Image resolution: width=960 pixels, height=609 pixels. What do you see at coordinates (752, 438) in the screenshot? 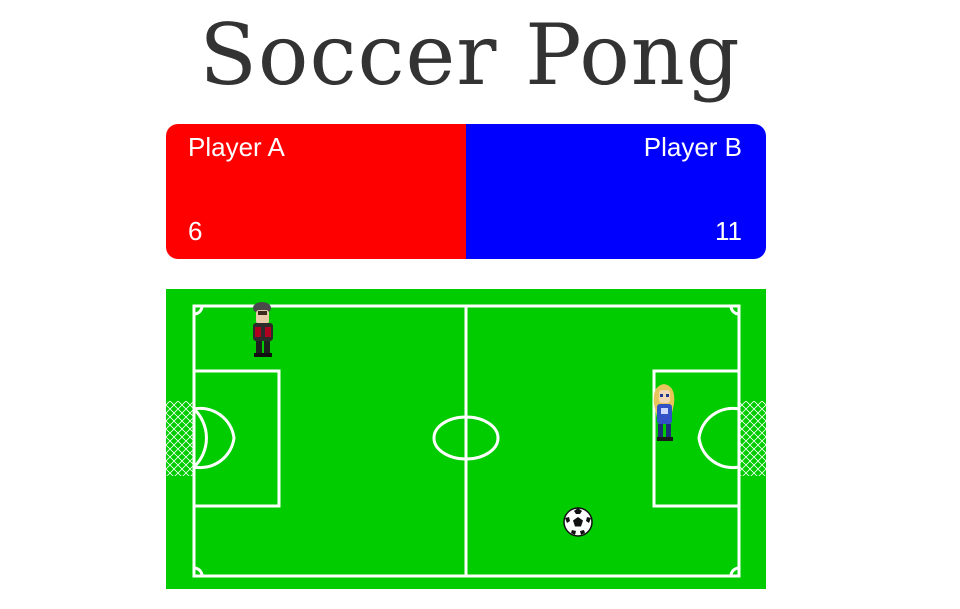
I see `right-goal-net` at bounding box center [752, 438].